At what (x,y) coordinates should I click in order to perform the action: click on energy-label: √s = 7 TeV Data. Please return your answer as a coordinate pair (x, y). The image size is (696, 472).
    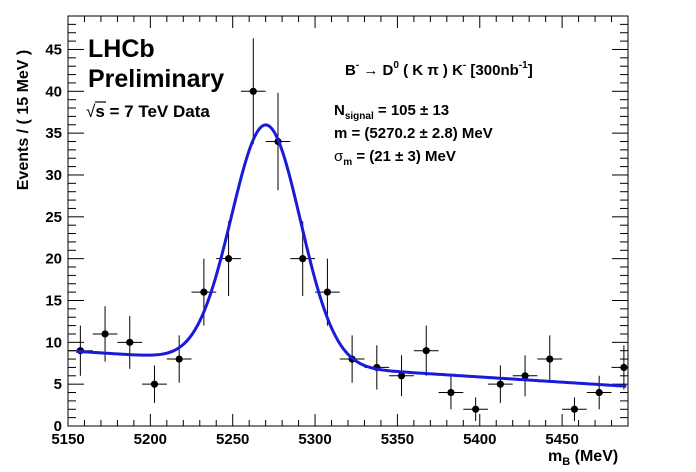
    Looking at the image, I should click on (148, 111).